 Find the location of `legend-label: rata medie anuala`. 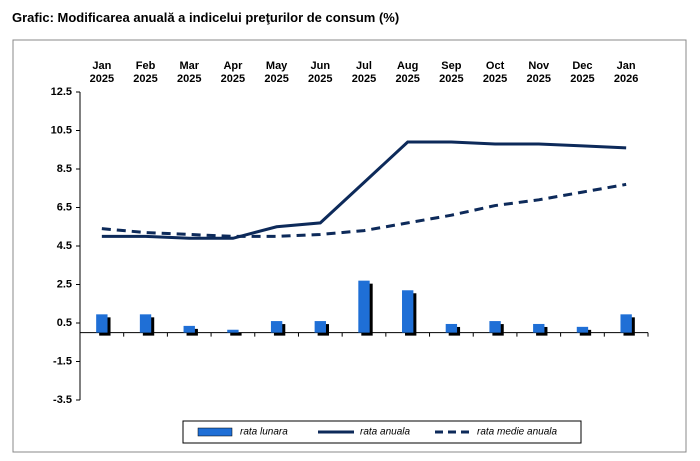

legend-label: rata medie anuala is located at coordinates (517, 432).